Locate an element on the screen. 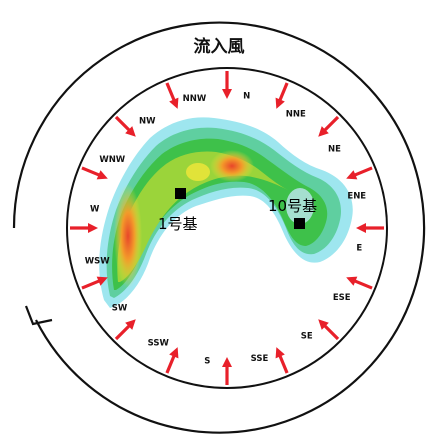 This screenshot has width=438, height=437. direction-label-ene: ENE is located at coordinates (356, 196).